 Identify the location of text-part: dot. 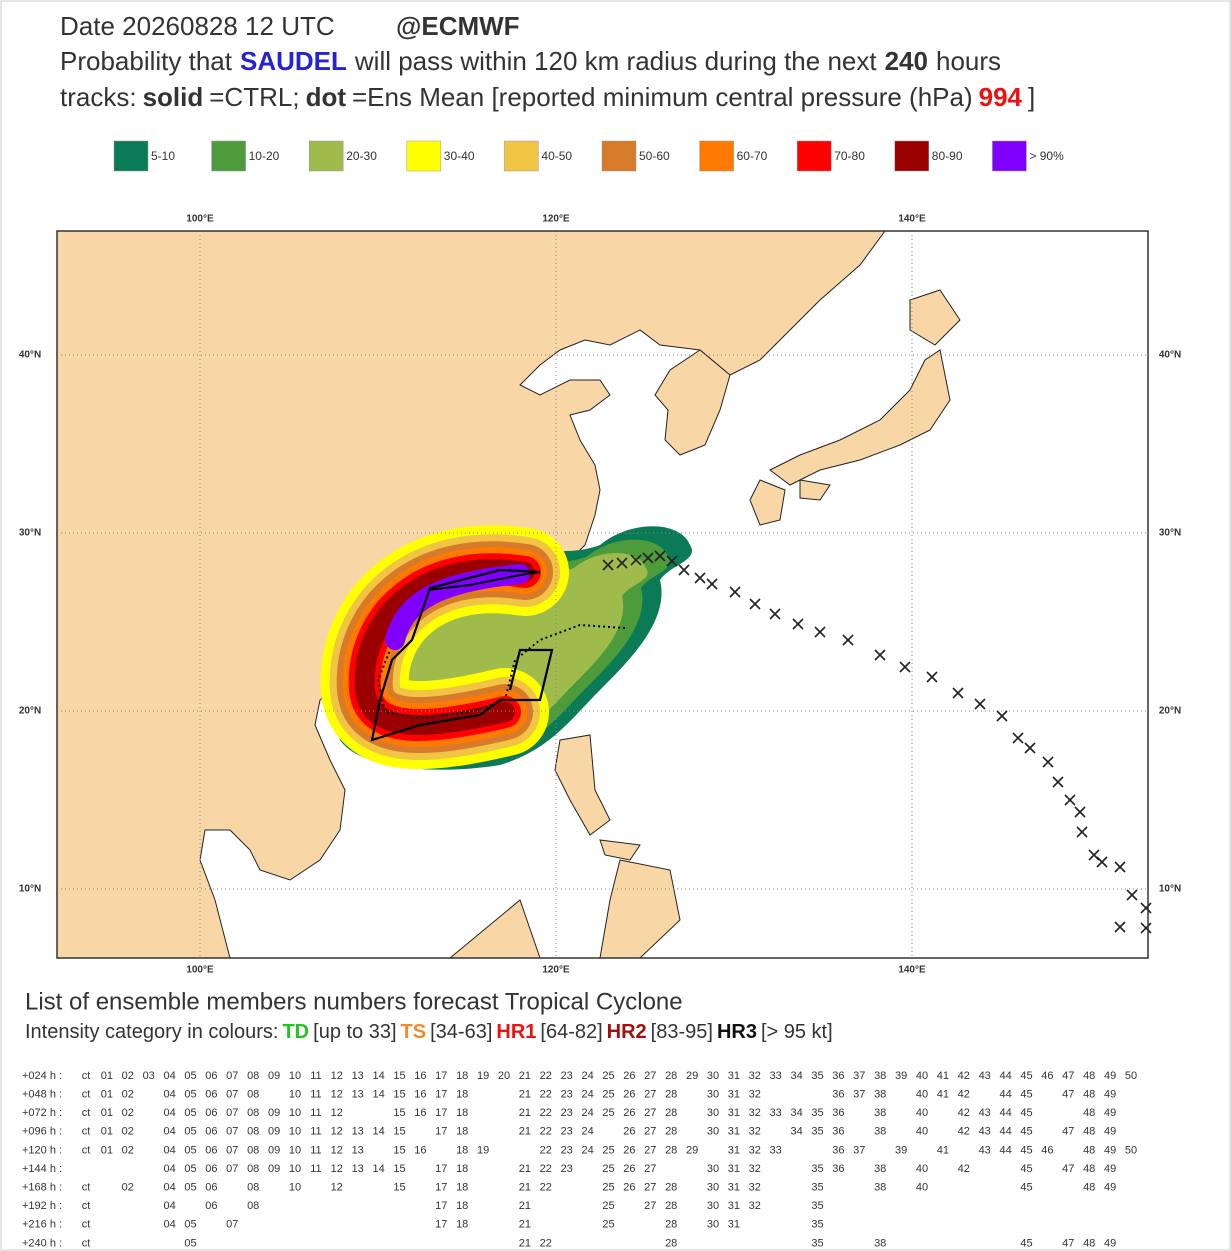
(326, 97).